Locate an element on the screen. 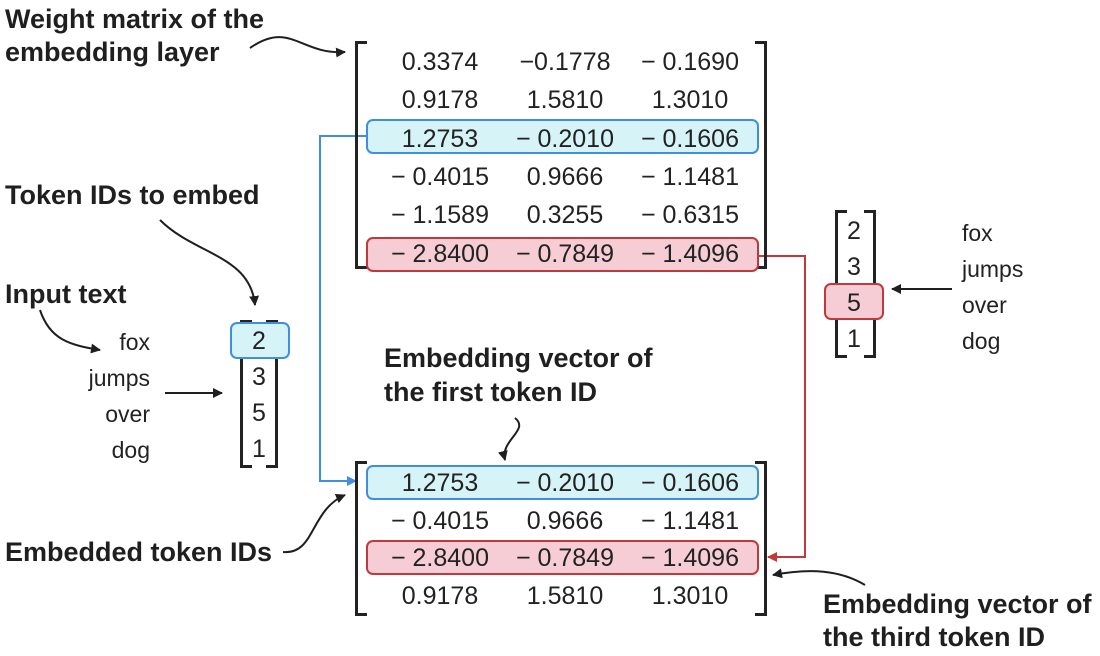 The image size is (1100, 656). embedded-cell: − 1.1481 is located at coordinates (689, 520).